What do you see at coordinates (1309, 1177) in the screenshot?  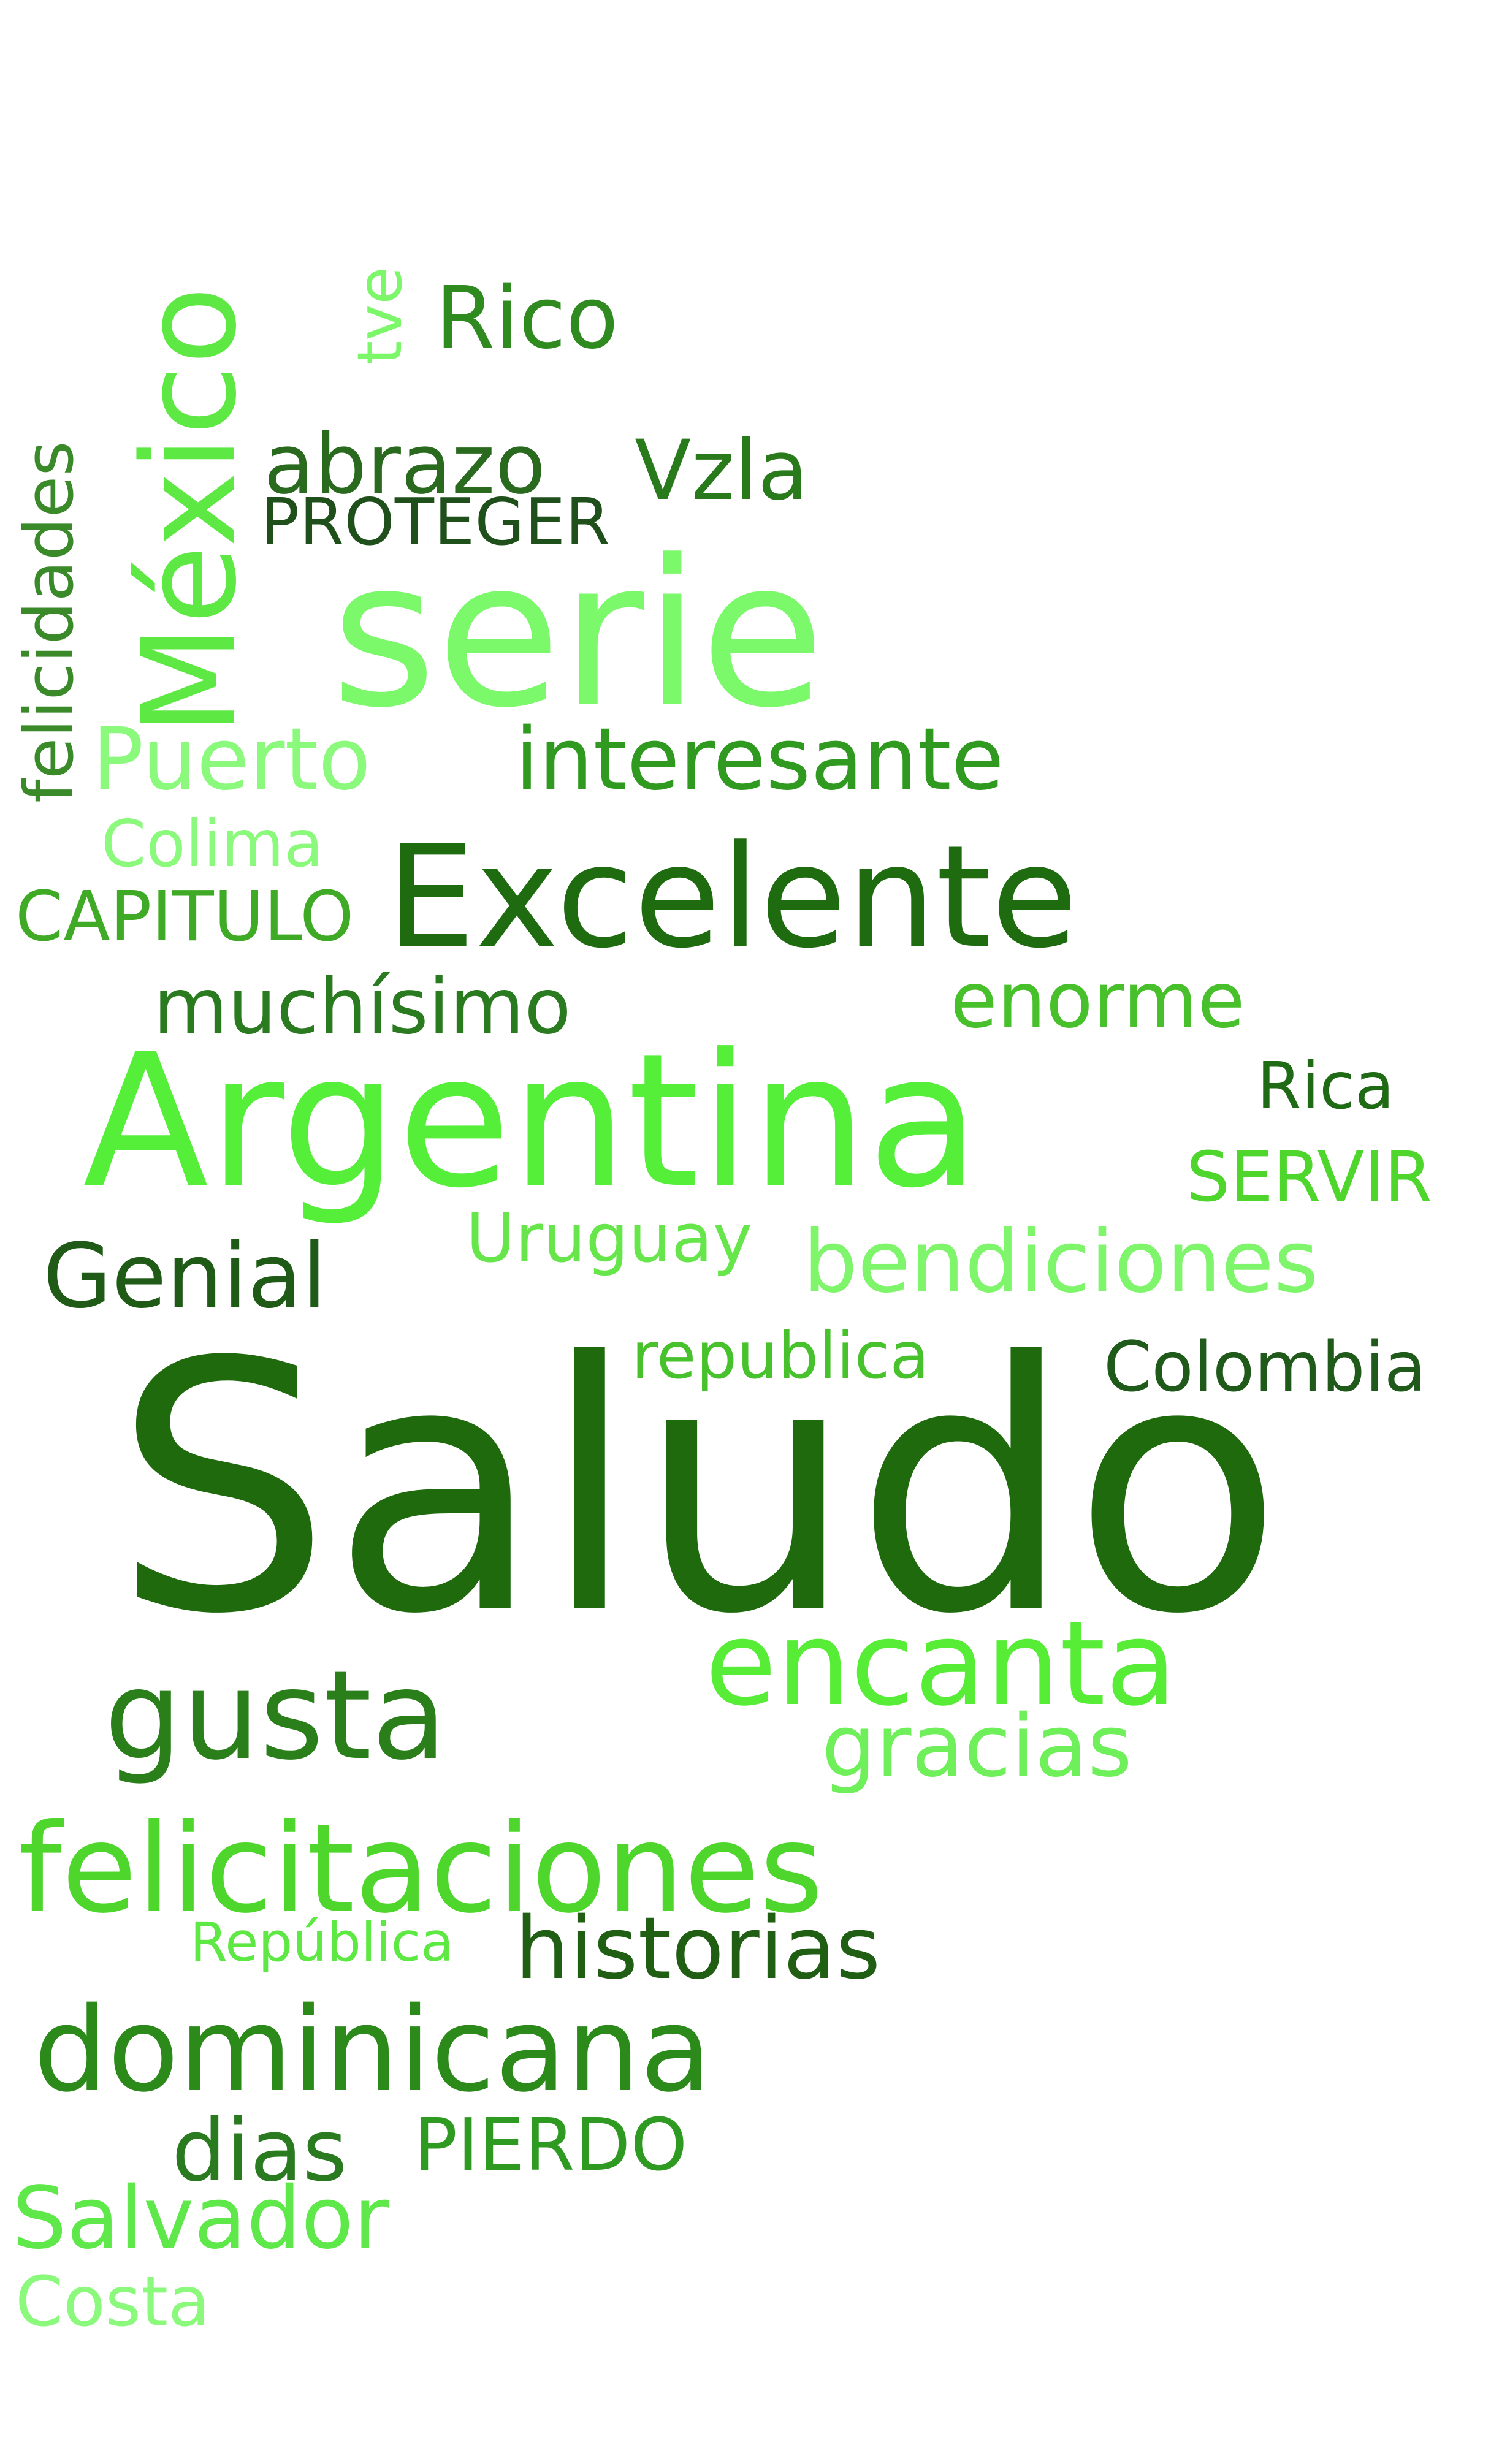 I see `word-servir: SERVIR` at bounding box center [1309, 1177].